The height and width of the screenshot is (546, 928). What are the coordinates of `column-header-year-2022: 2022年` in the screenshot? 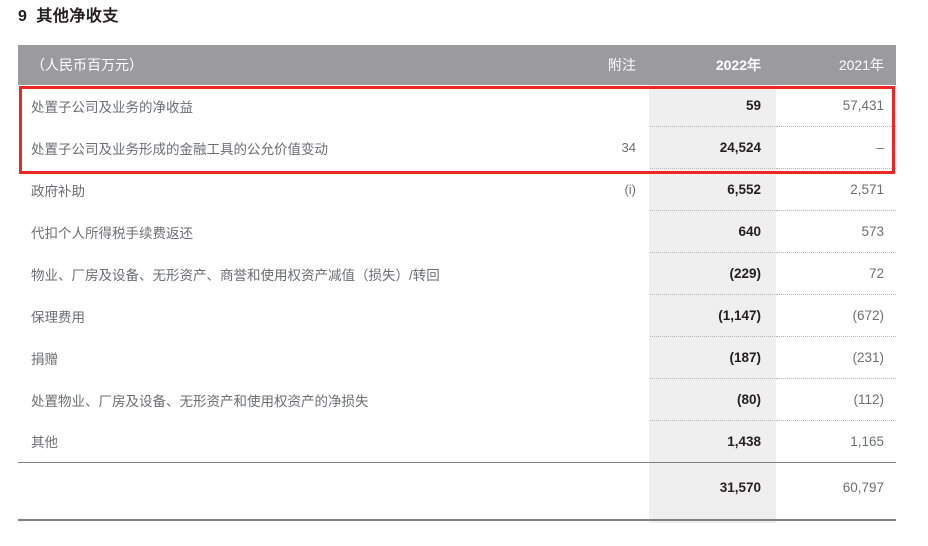 It's located at (713, 65).